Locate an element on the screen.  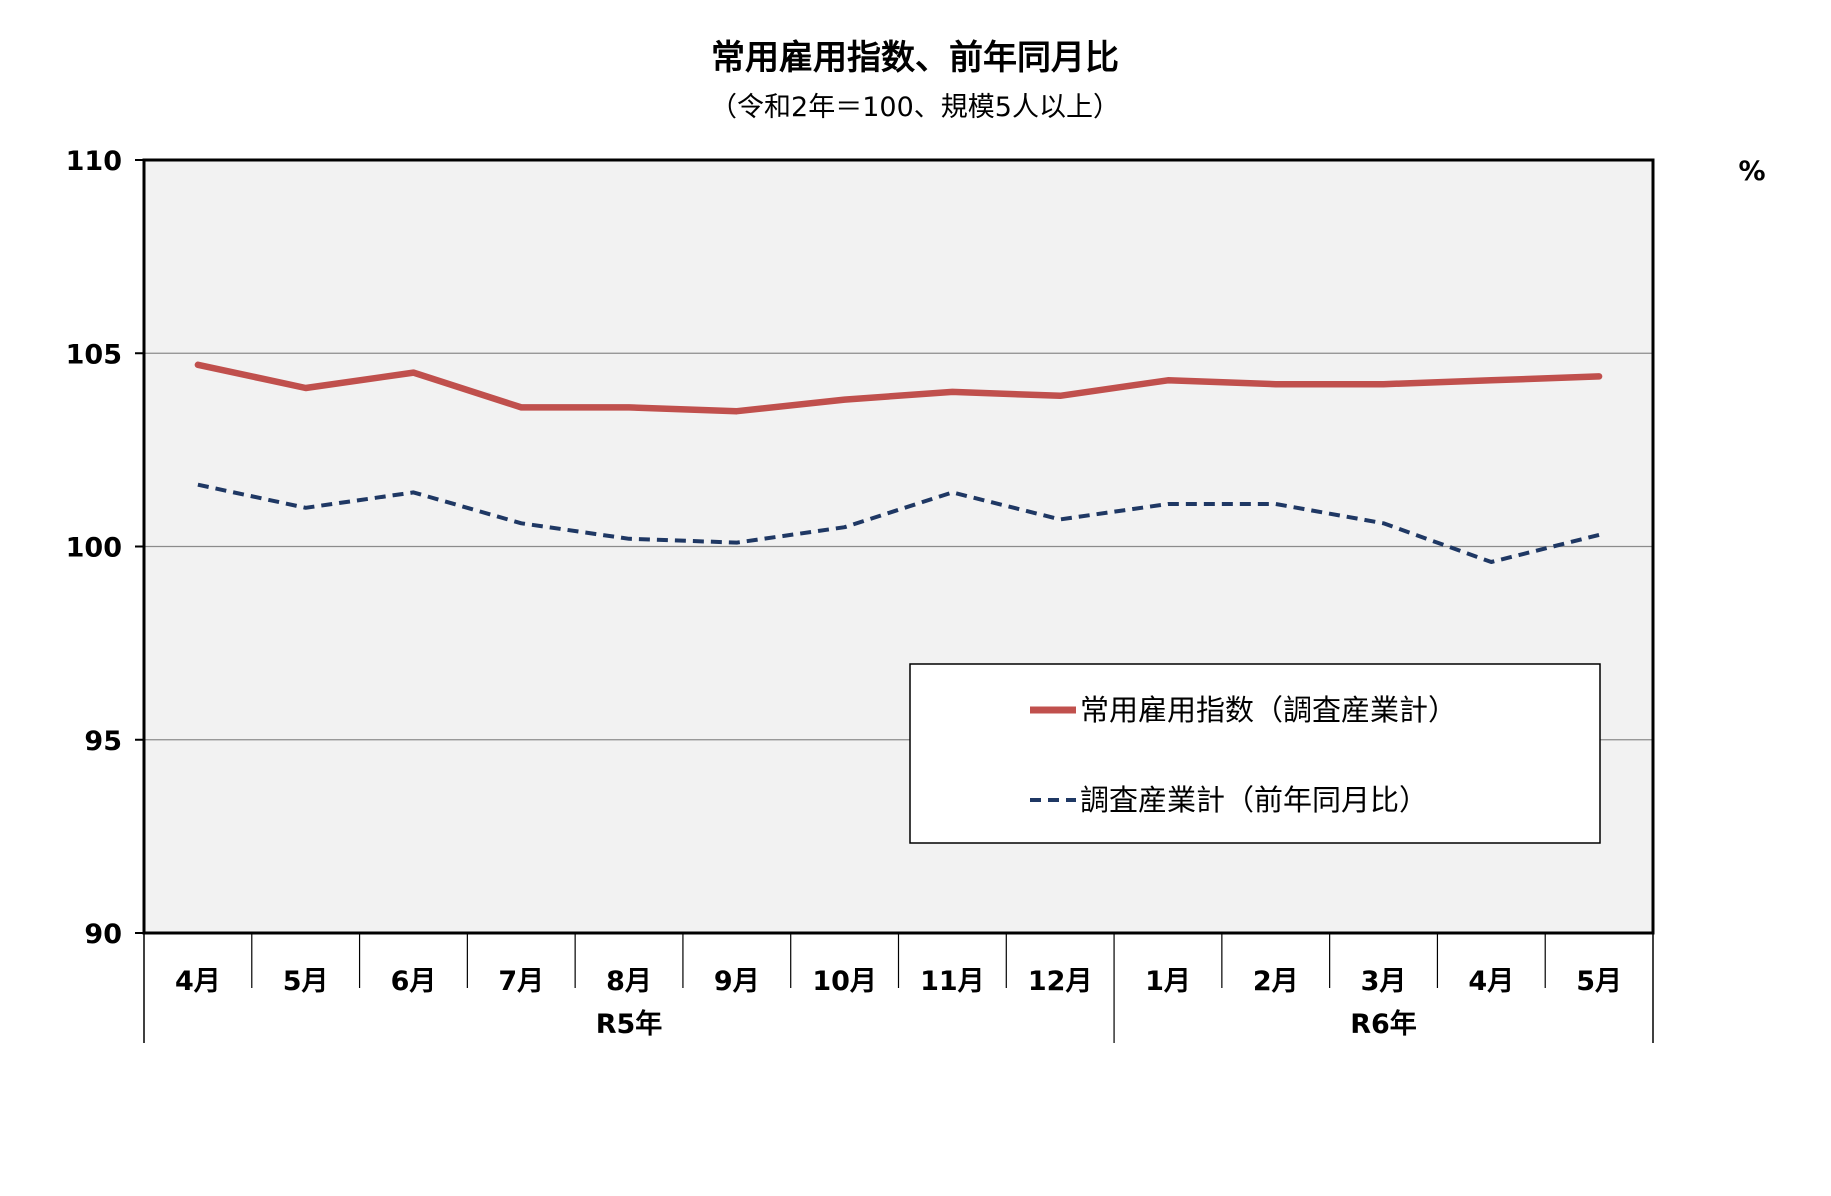
chart-title: 常用雇用指数、前年同月比 is located at coordinates (915, 58).